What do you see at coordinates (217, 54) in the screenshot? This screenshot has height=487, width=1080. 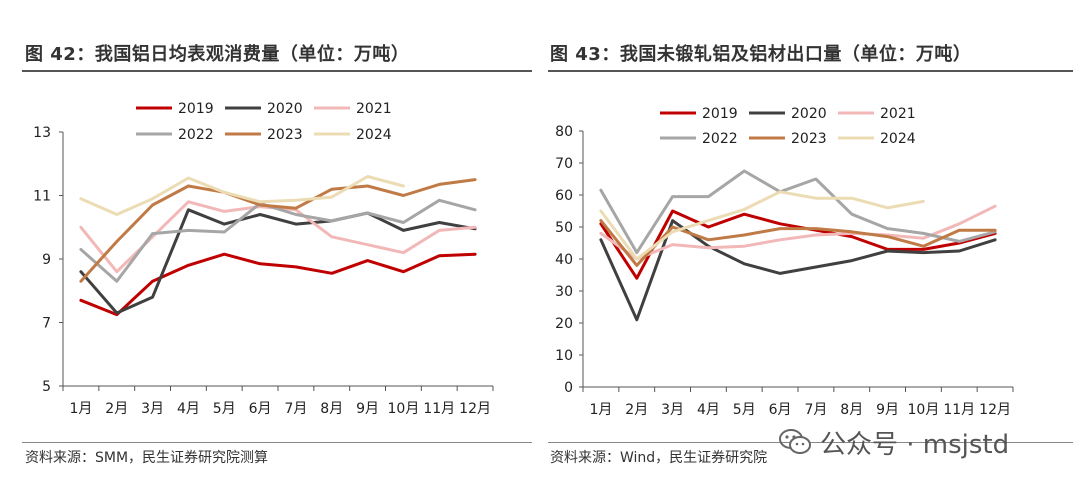 I see `figure-title: 图 42：我国铝日均表观消费量（单位：万吨）` at bounding box center [217, 54].